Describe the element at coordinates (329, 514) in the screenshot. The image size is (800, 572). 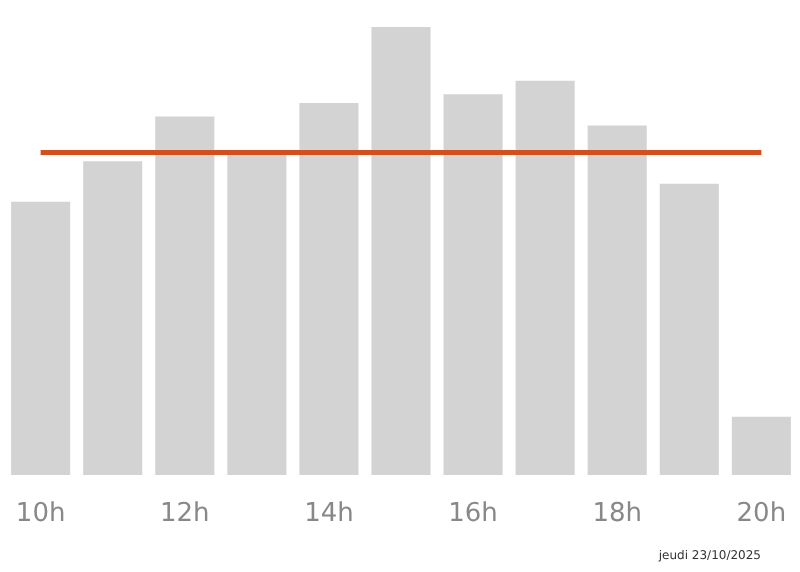
I see `x-tick-label: 14h` at that location.